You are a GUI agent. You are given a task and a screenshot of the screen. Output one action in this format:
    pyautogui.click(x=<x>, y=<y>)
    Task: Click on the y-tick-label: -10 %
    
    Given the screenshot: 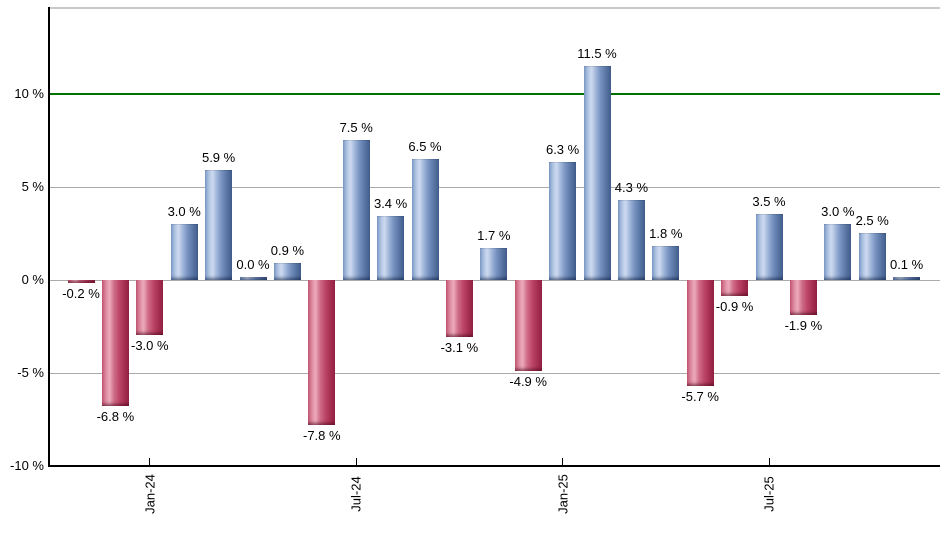 What is the action you would take?
    pyautogui.click(x=27, y=465)
    